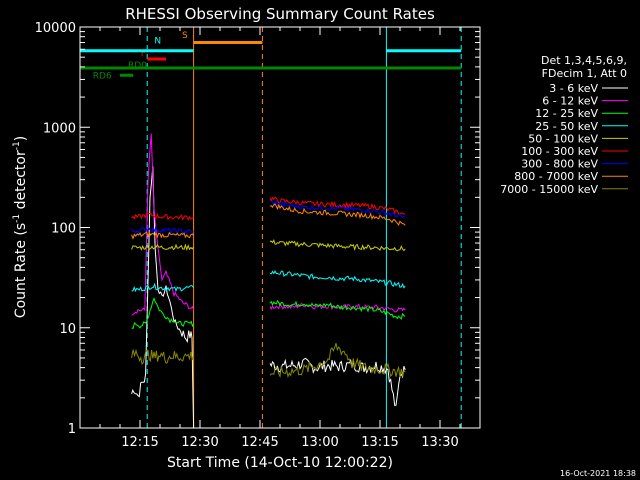  I want to click on x-tick-label-4: 13:15, so click(379, 442).